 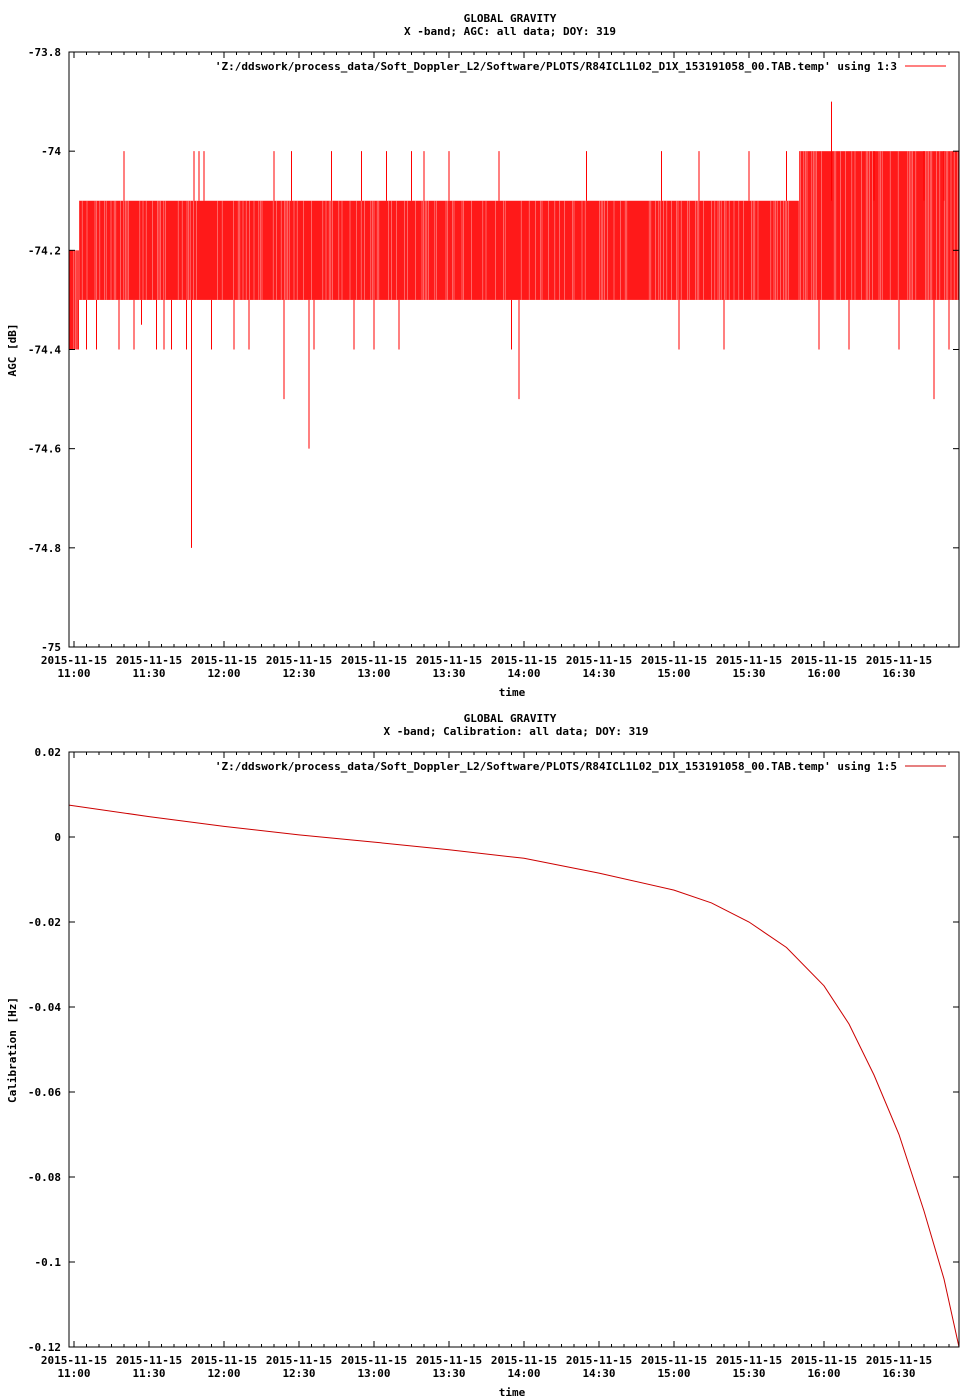 What do you see at coordinates (516, 731) in the screenshot?
I see `calibration-chart-subtitle: X -band; Calibration: all data; DOY: 319` at bounding box center [516, 731].